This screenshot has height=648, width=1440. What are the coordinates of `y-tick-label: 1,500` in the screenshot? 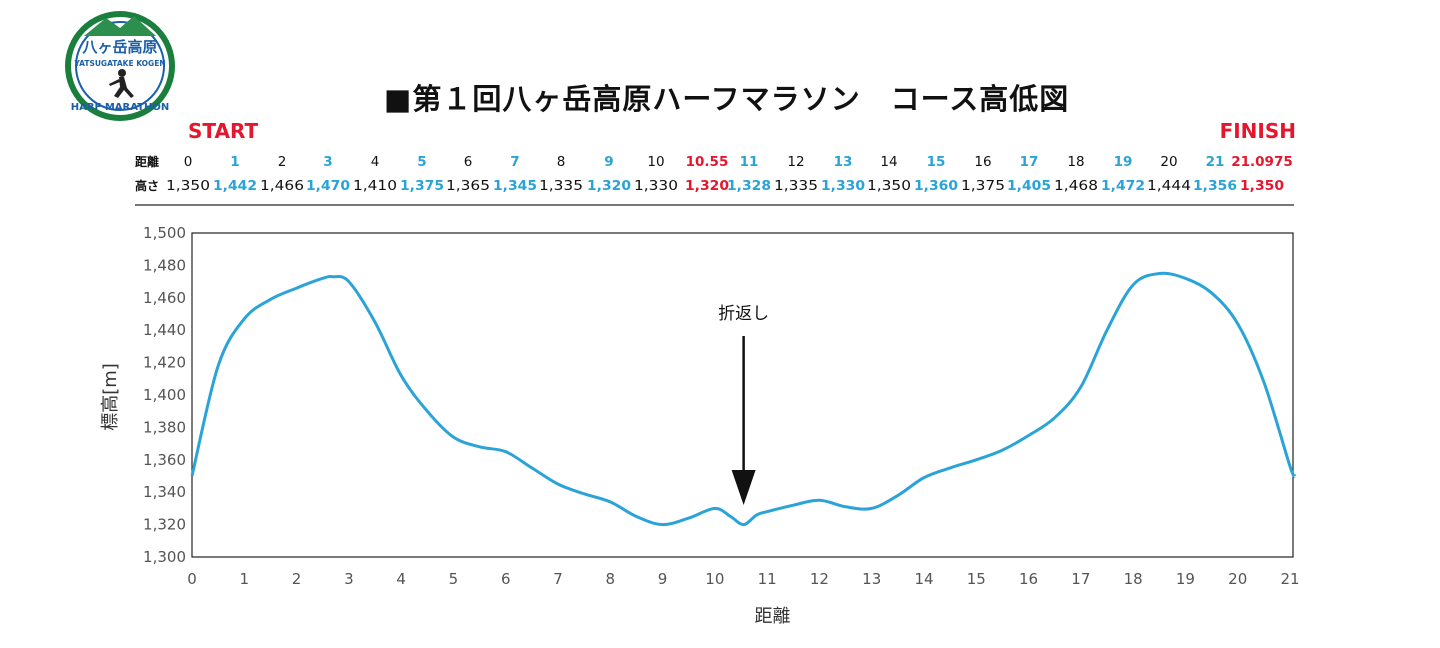 It's located at (164, 233).